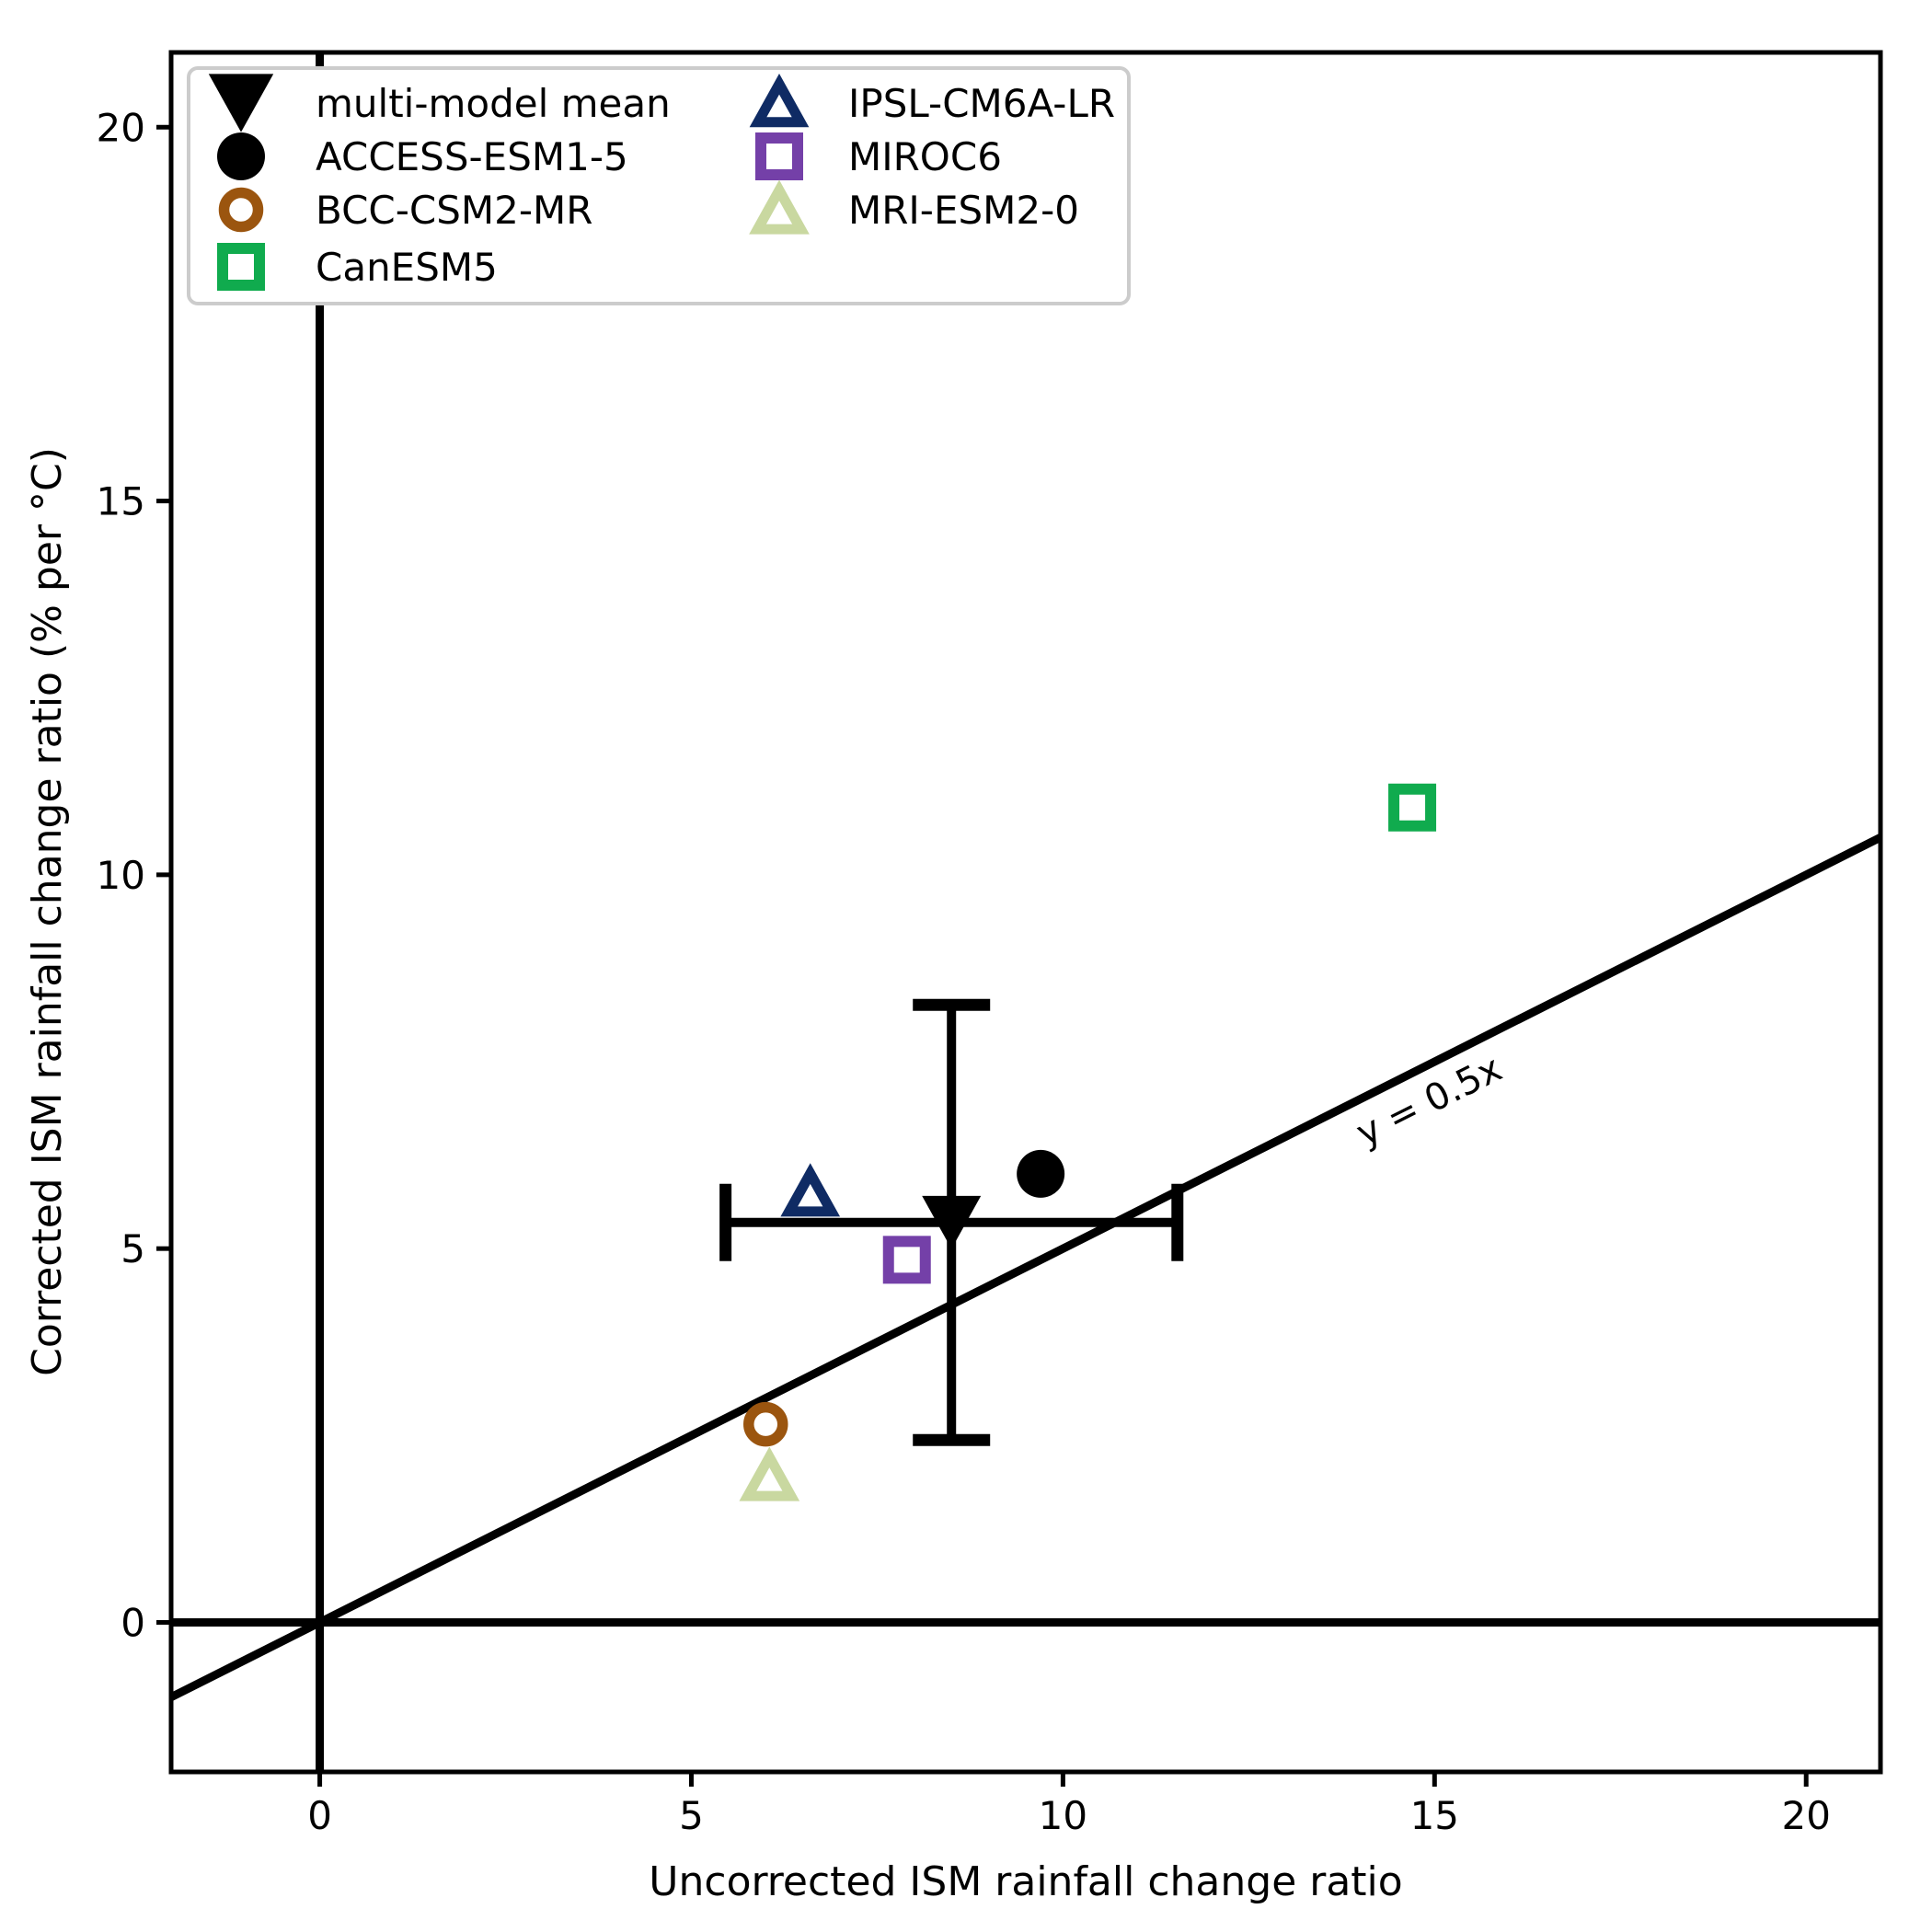  Describe the element at coordinates (1088, 1142) in the screenshot. I see `data-markers-layer` at that location.